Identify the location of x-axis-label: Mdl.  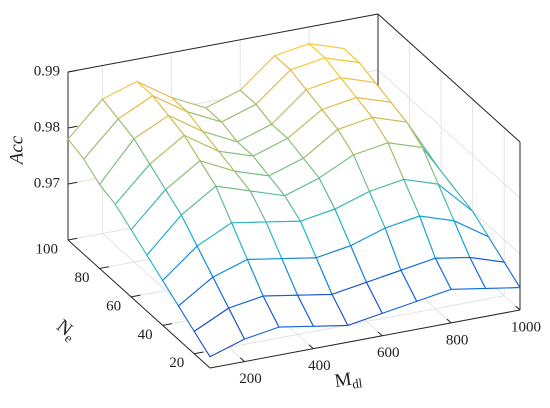
(348, 381).